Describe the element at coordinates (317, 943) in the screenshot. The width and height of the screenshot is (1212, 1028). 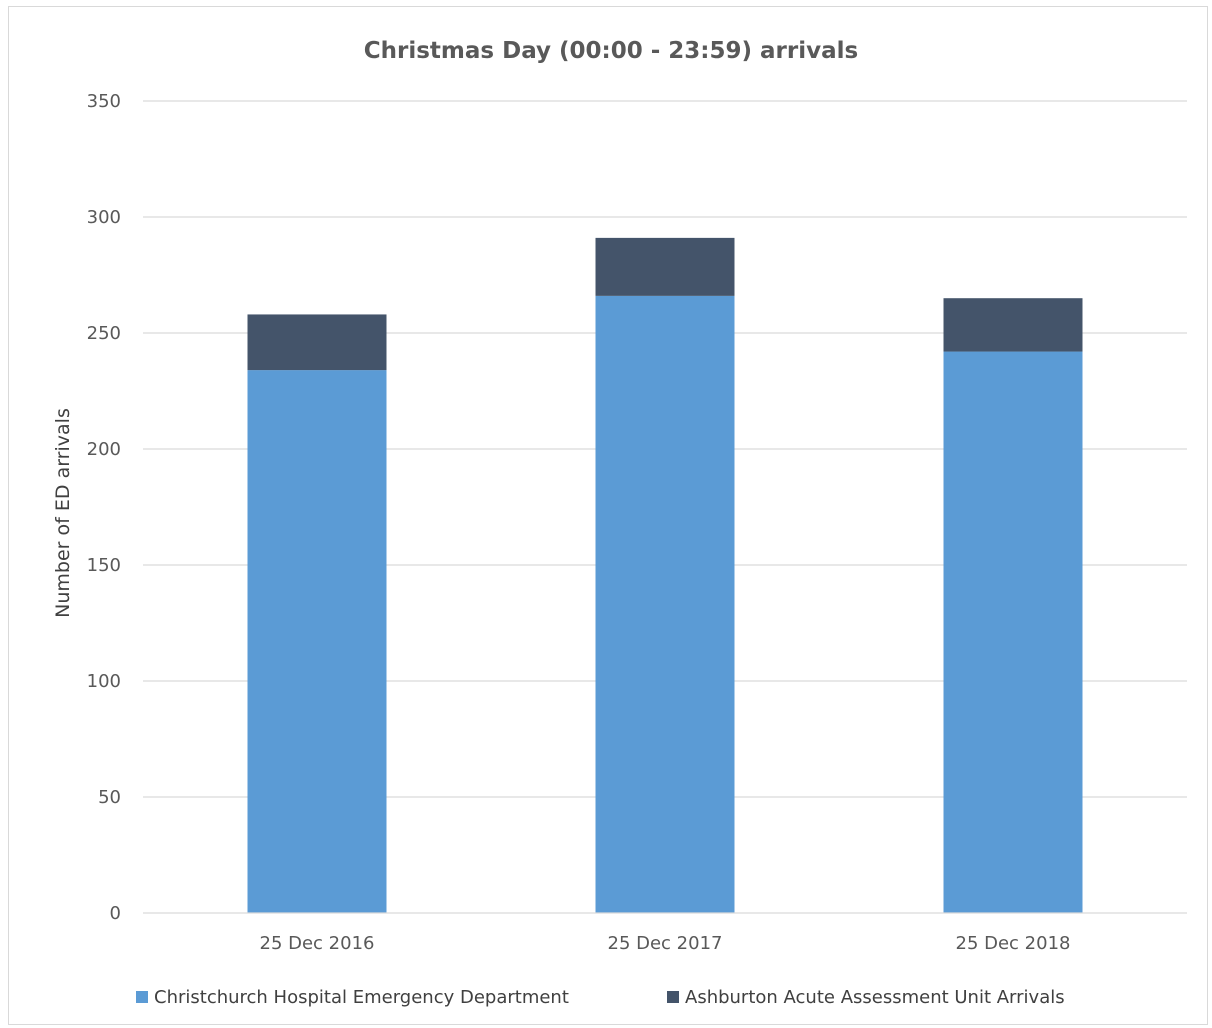
I see `x-tick-label: 25 Dec 2016` at that location.